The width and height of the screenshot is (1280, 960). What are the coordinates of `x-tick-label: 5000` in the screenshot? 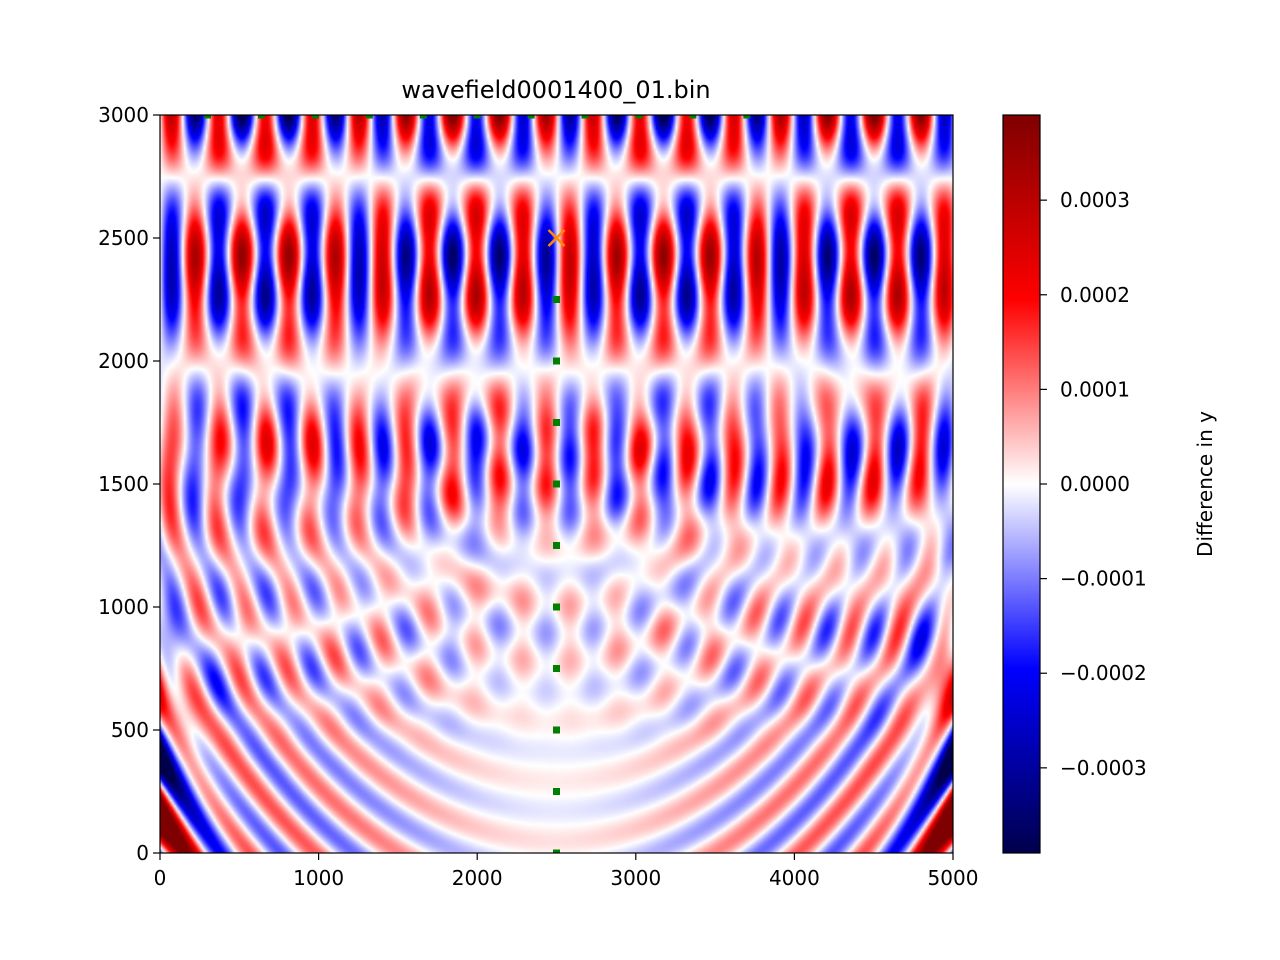 It's located at (953, 878).